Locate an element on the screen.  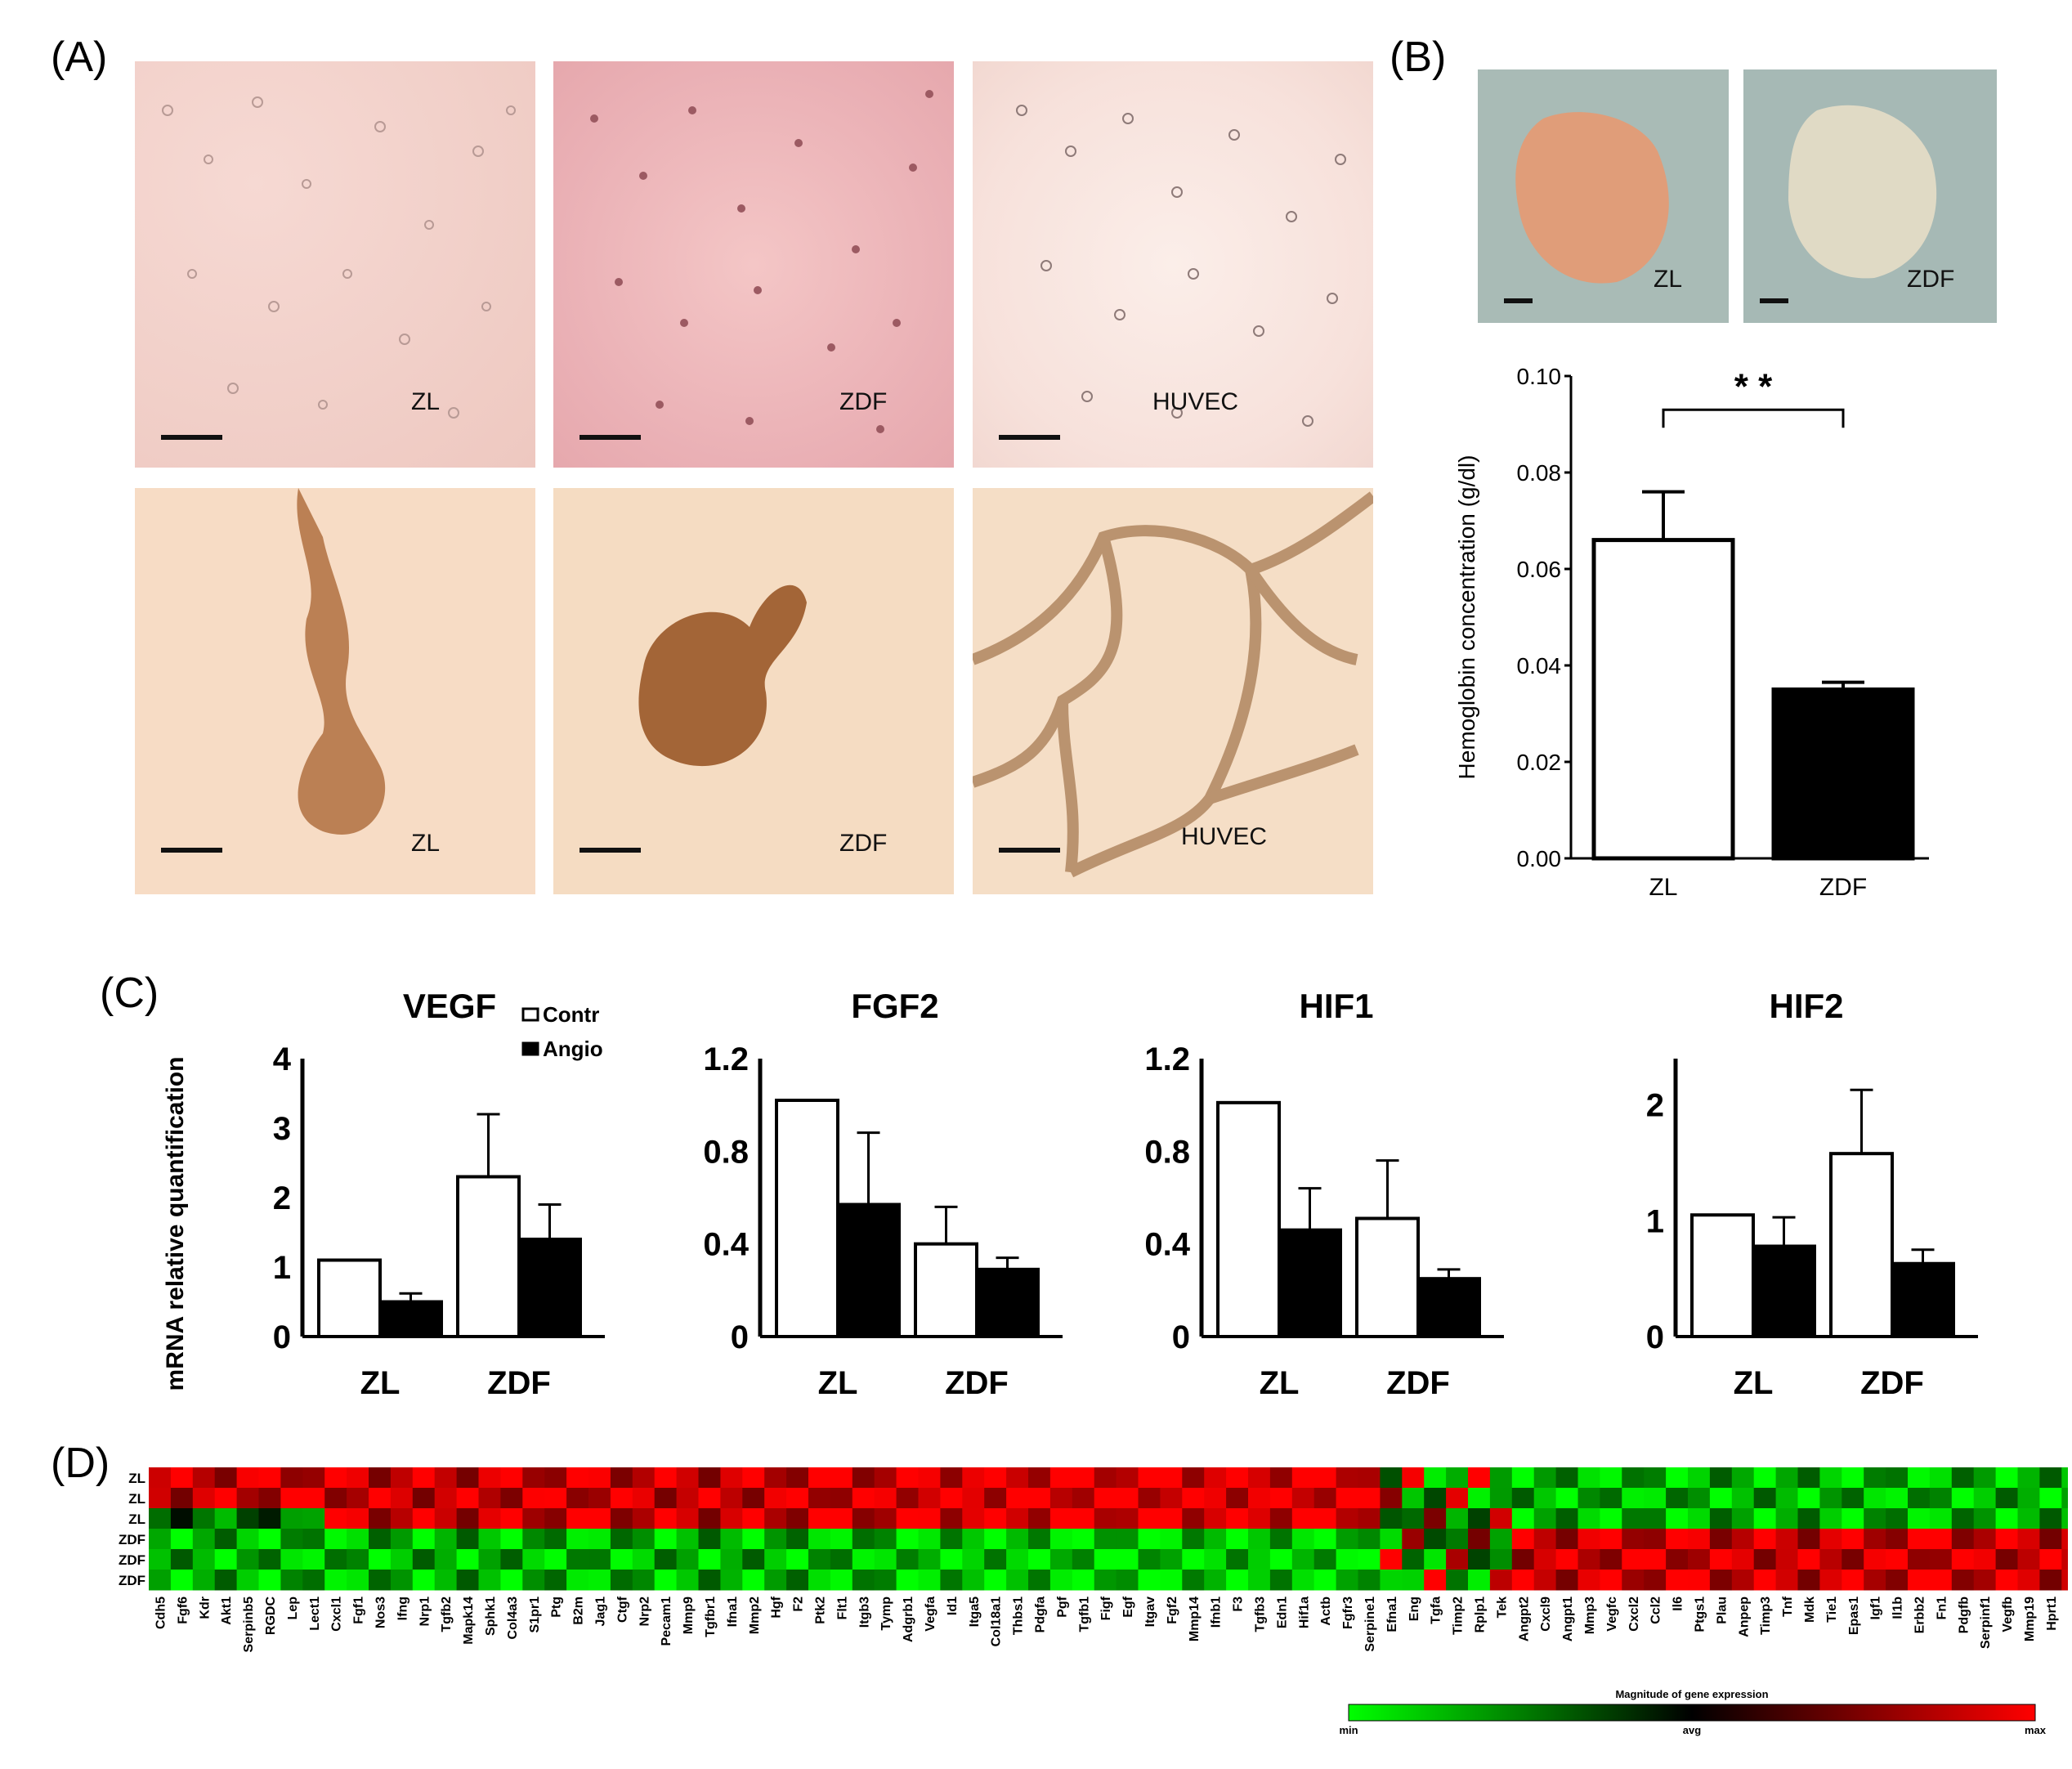
heatmap-column-label: Mmp19 is located at coordinates (2030, 1619).